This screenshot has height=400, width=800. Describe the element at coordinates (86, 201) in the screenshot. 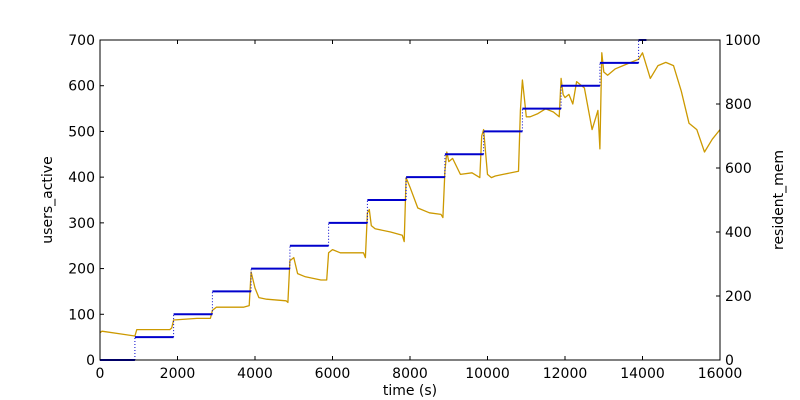

I see `y-axis-left: 0 100 200 300 400 500 600 700` at that location.